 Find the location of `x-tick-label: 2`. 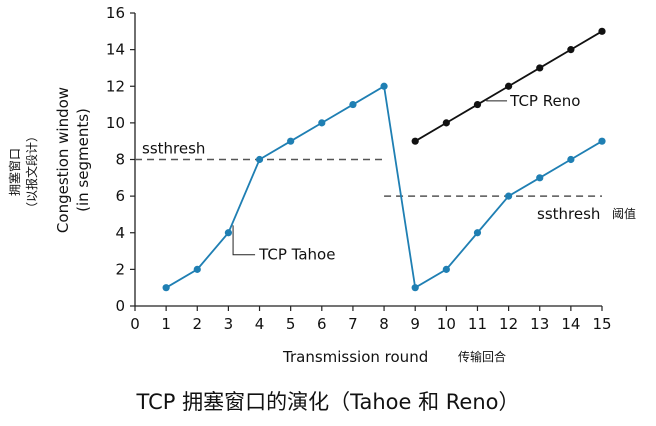

x-tick-label: 2 is located at coordinates (197, 324).